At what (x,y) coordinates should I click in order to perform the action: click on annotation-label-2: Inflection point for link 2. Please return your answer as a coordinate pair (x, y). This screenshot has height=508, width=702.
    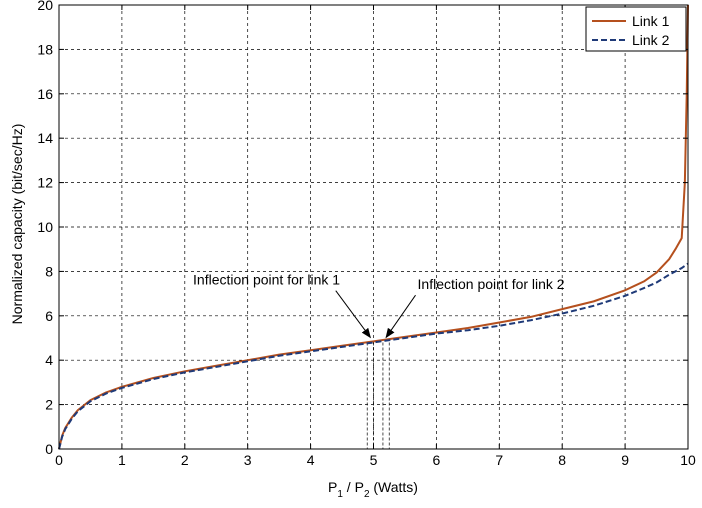
    Looking at the image, I should click on (491, 284).